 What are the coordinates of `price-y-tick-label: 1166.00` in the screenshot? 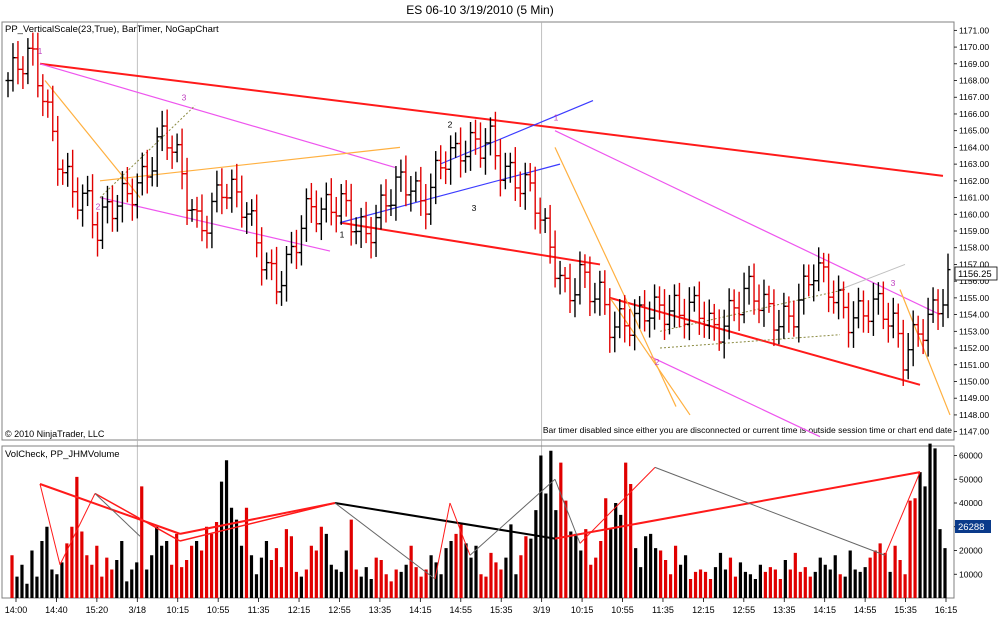 It's located at (974, 114).